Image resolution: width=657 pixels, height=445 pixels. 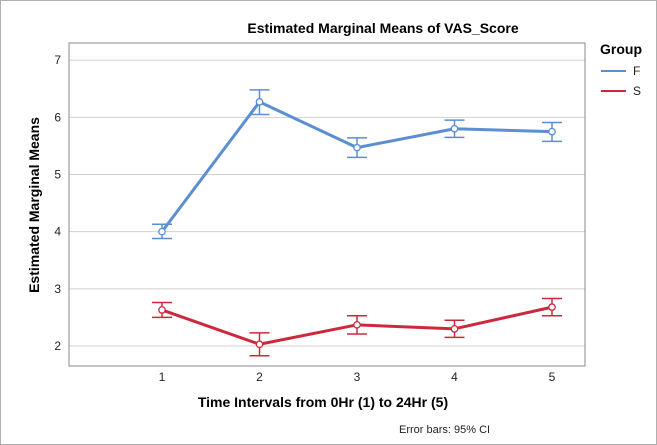 I want to click on x-tick-label: 1, so click(x=162, y=377).